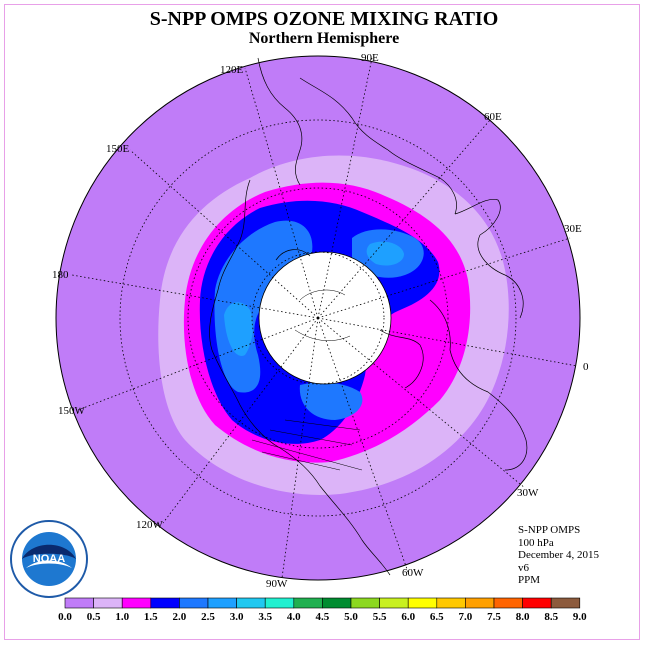 The image size is (648, 648). I want to click on no-data-polar-region, so click(325, 318).